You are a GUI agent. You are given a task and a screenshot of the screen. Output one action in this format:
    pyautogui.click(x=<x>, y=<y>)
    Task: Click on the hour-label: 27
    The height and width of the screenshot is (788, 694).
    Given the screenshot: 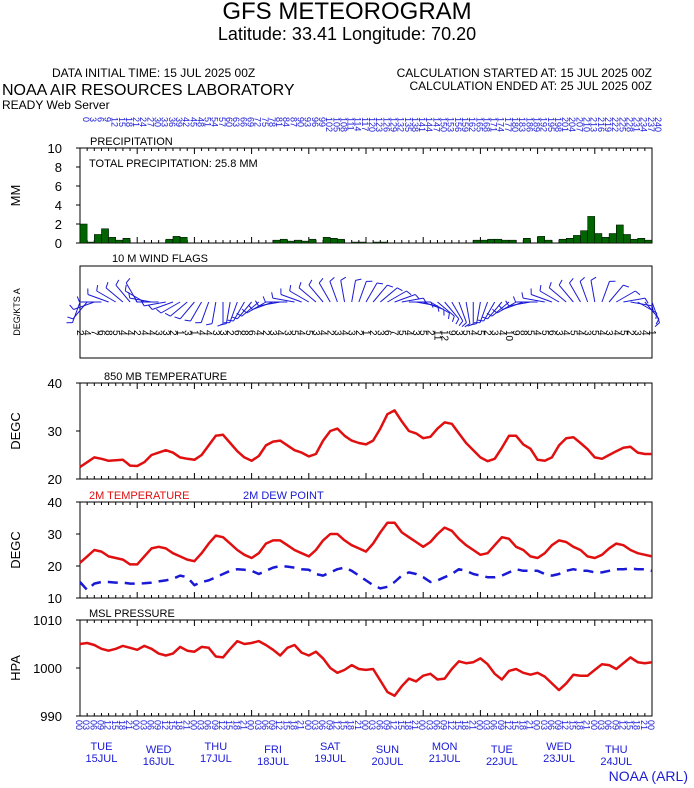 What is the action you would take?
    pyautogui.click(x=150, y=122)
    